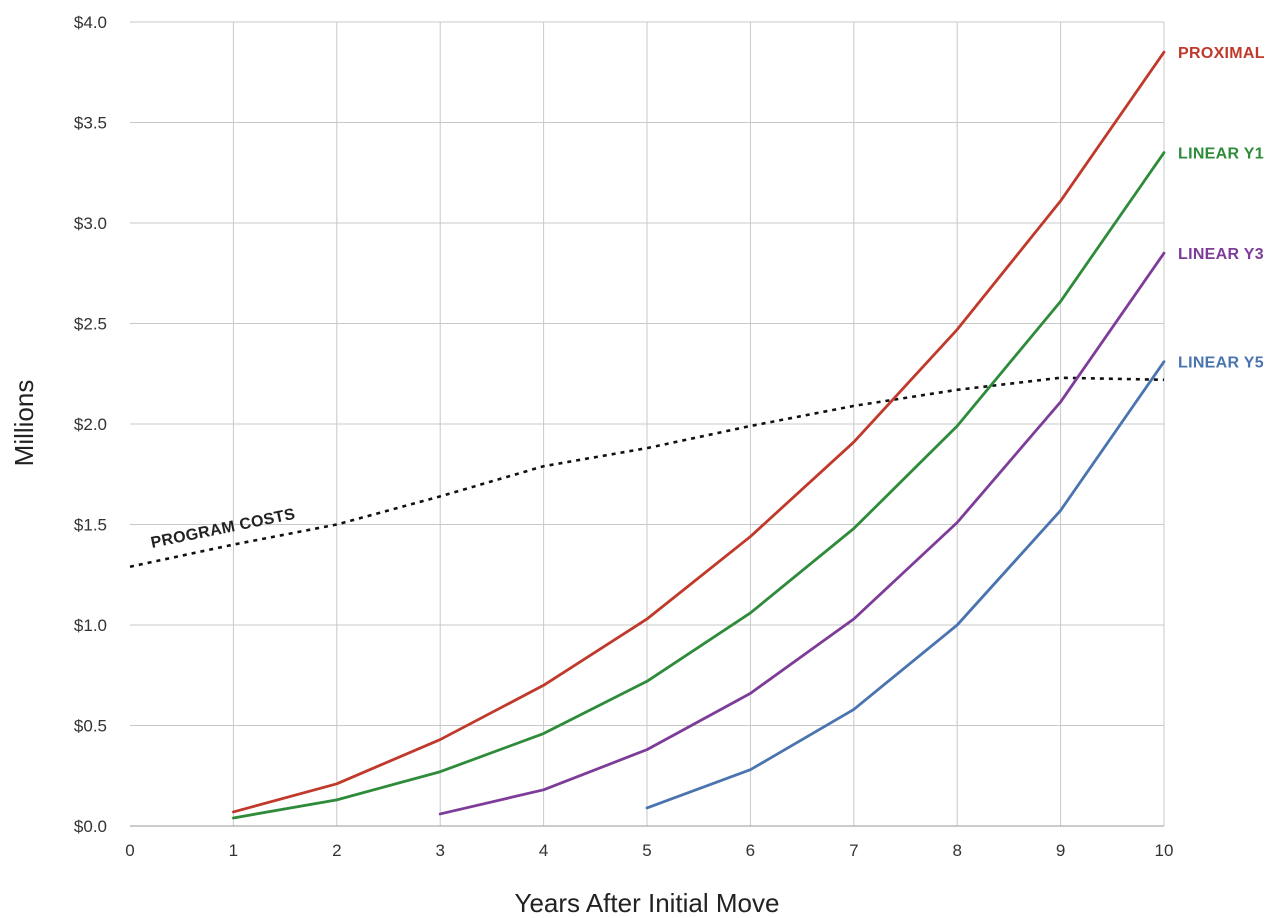 Image resolution: width=1285 pixels, height=918 pixels. I want to click on y-tick-label: $1.5, so click(90, 525).